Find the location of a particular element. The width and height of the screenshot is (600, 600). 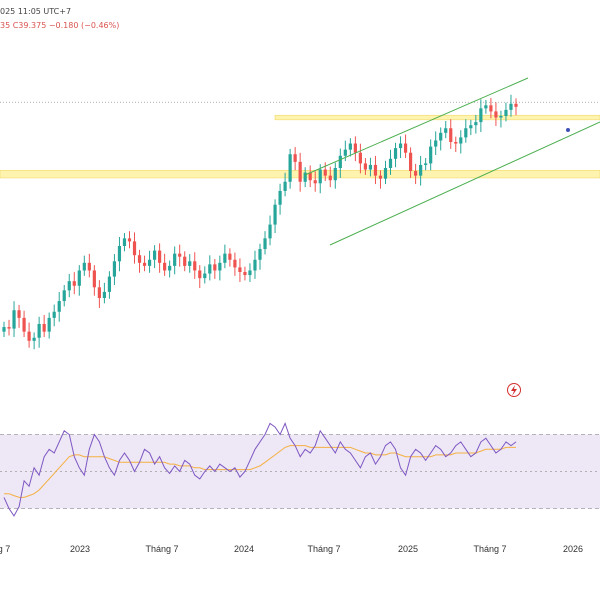

x-tick-label: 2024 is located at coordinates (244, 549).